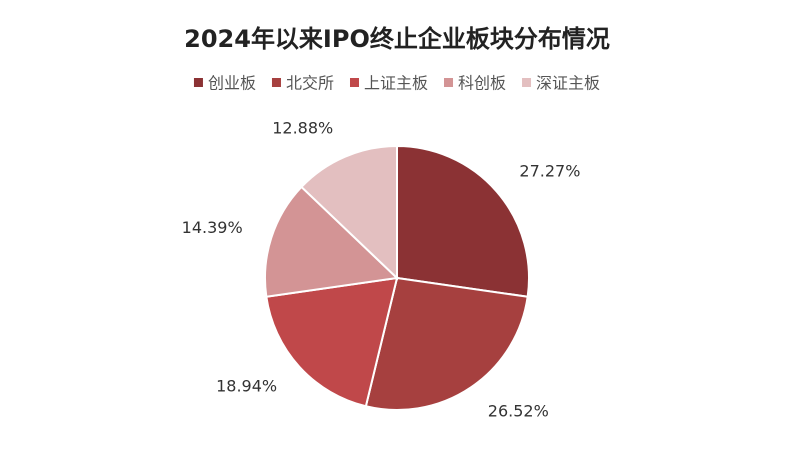 The width and height of the screenshot is (794, 453). I want to click on data-label: 27.27%, so click(549, 170).